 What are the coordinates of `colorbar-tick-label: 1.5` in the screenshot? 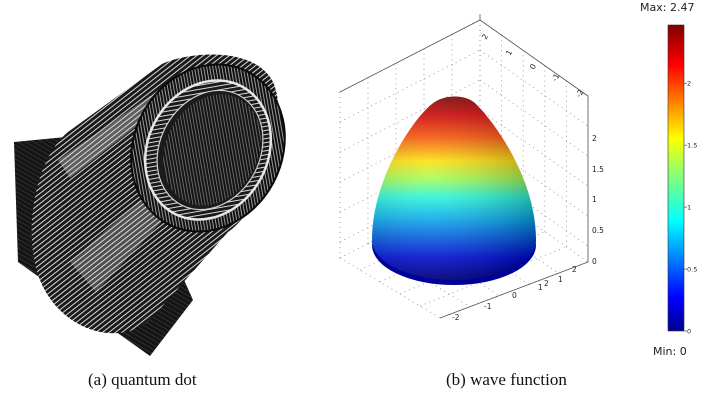 It's located at (692, 146).